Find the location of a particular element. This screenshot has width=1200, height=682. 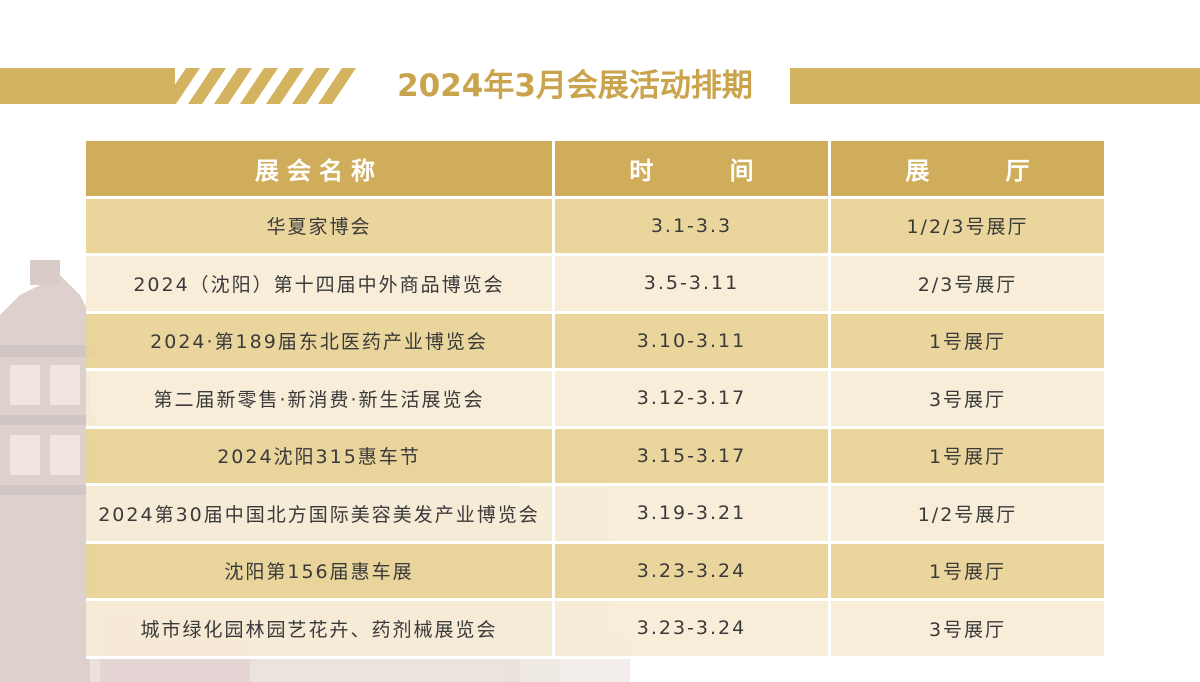

table-row: 2024·第189届东北医药产业博览会 3.10-3.11 1号展厅 is located at coordinates (595, 342).